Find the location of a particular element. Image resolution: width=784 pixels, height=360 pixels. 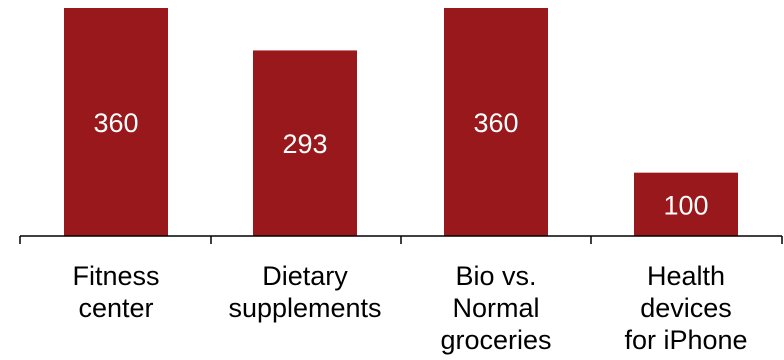

category-label-1-line-1: Fitness is located at coordinates (115, 276).